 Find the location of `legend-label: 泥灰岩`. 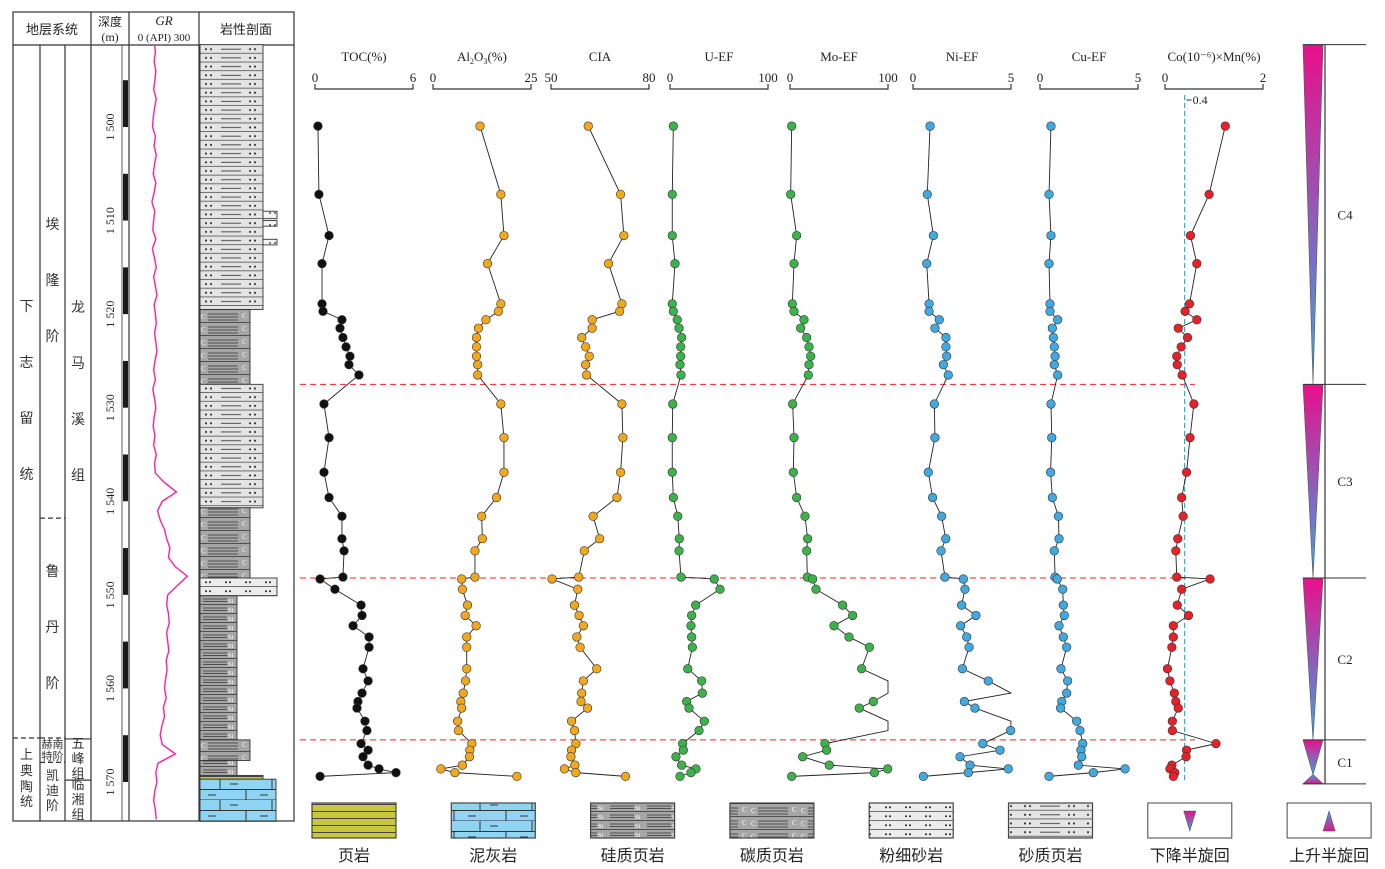

legend-label: 泥灰岩 is located at coordinates (493, 855).